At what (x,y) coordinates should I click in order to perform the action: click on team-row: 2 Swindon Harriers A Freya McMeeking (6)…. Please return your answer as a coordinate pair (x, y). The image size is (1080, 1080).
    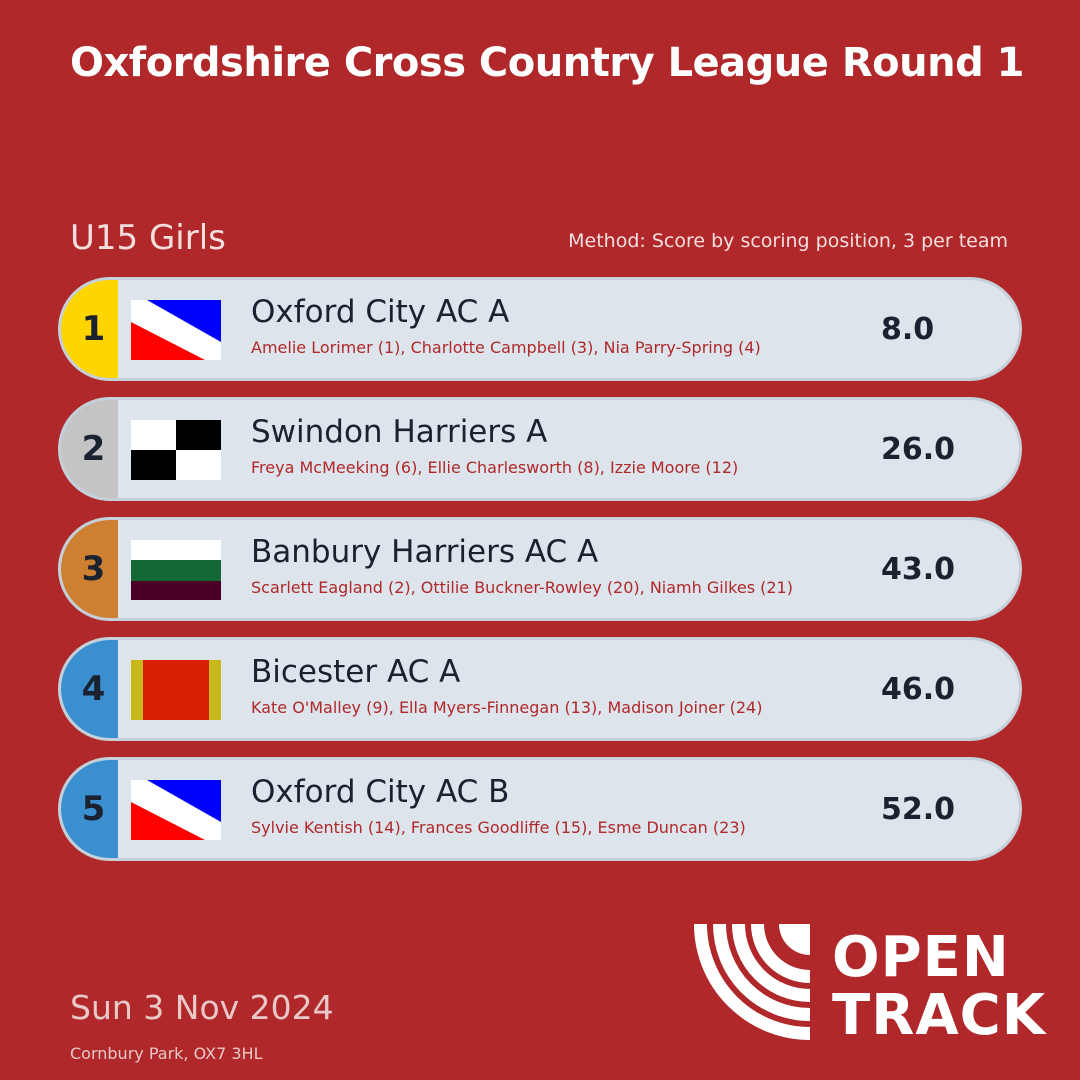
    Looking at the image, I should click on (540, 449).